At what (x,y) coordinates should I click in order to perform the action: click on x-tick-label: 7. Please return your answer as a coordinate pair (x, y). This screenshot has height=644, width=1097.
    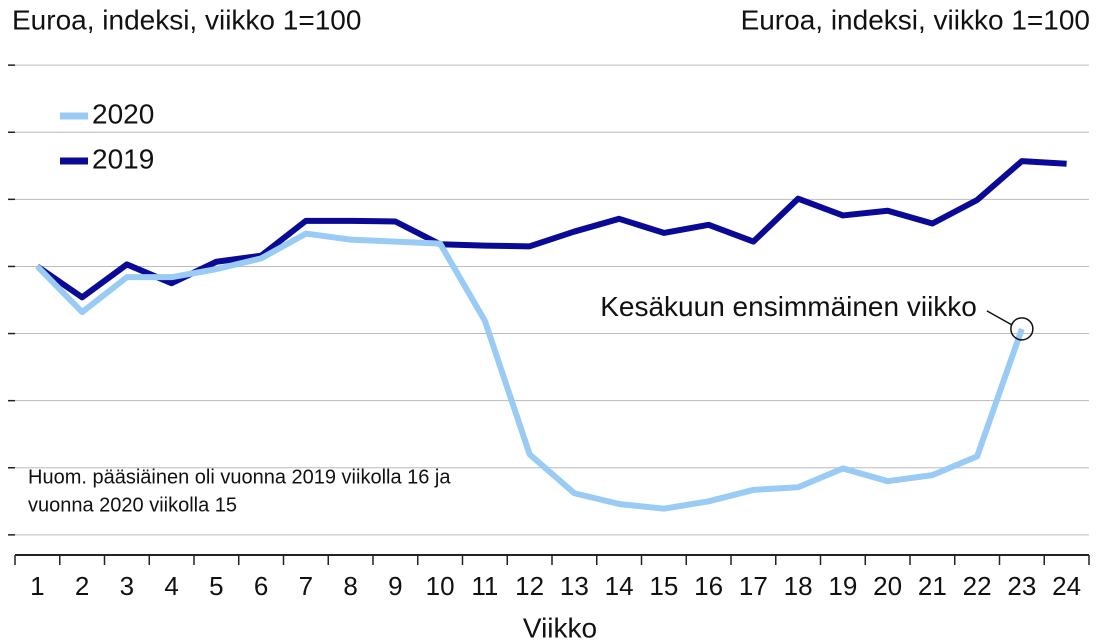
    Looking at the image, I should click on (306, 586).